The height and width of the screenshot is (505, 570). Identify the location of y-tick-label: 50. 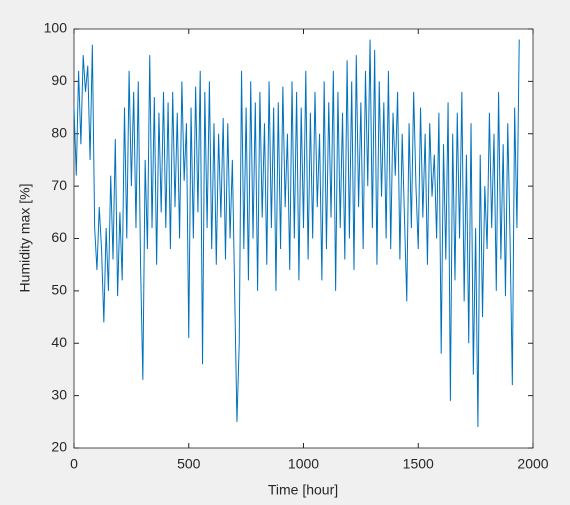
(59, 290).